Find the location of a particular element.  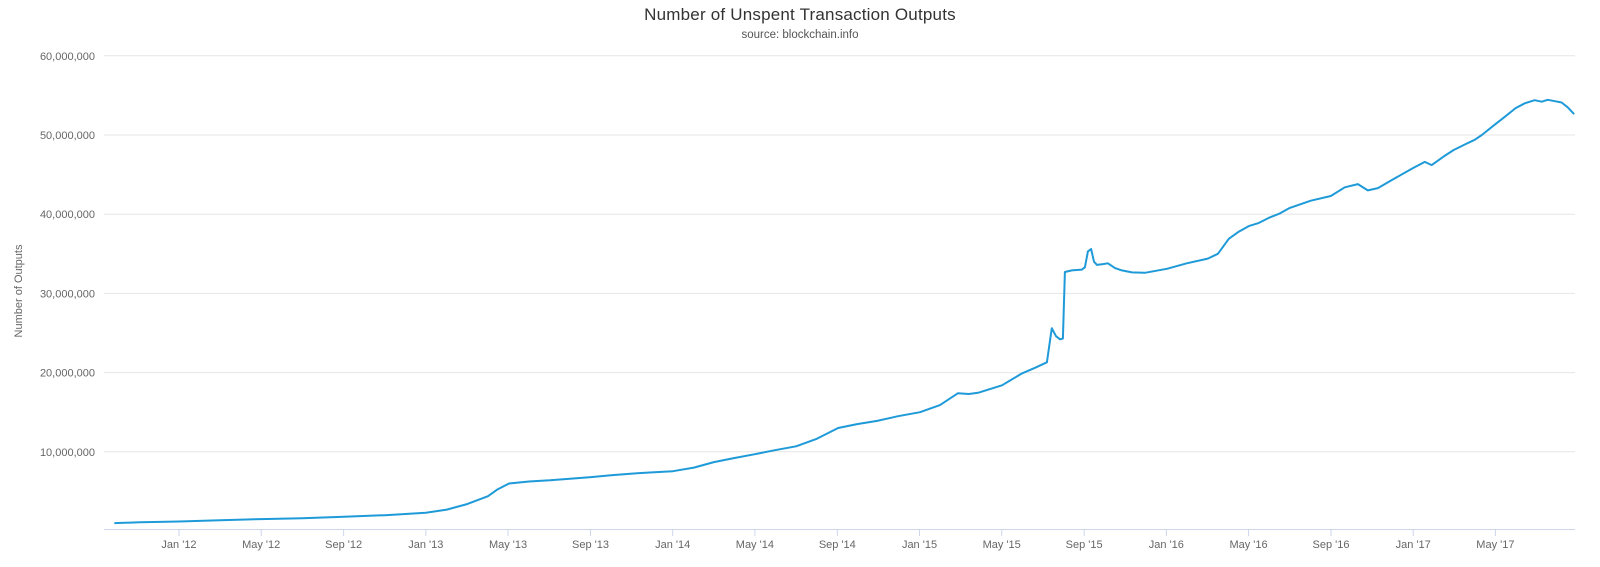

x-tick-label: Jan '15 is located at coordinates (919, 545).